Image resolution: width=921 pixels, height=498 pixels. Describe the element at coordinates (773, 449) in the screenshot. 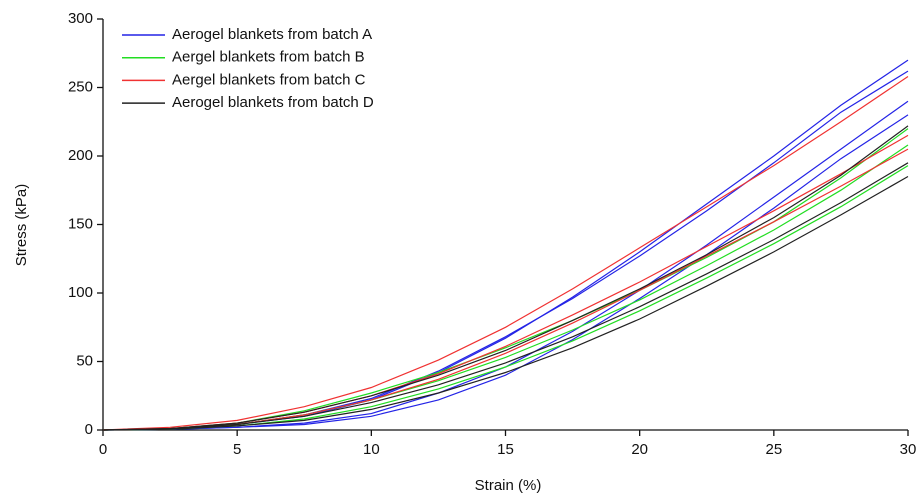

I see `x-tick-label: 25` at that location.